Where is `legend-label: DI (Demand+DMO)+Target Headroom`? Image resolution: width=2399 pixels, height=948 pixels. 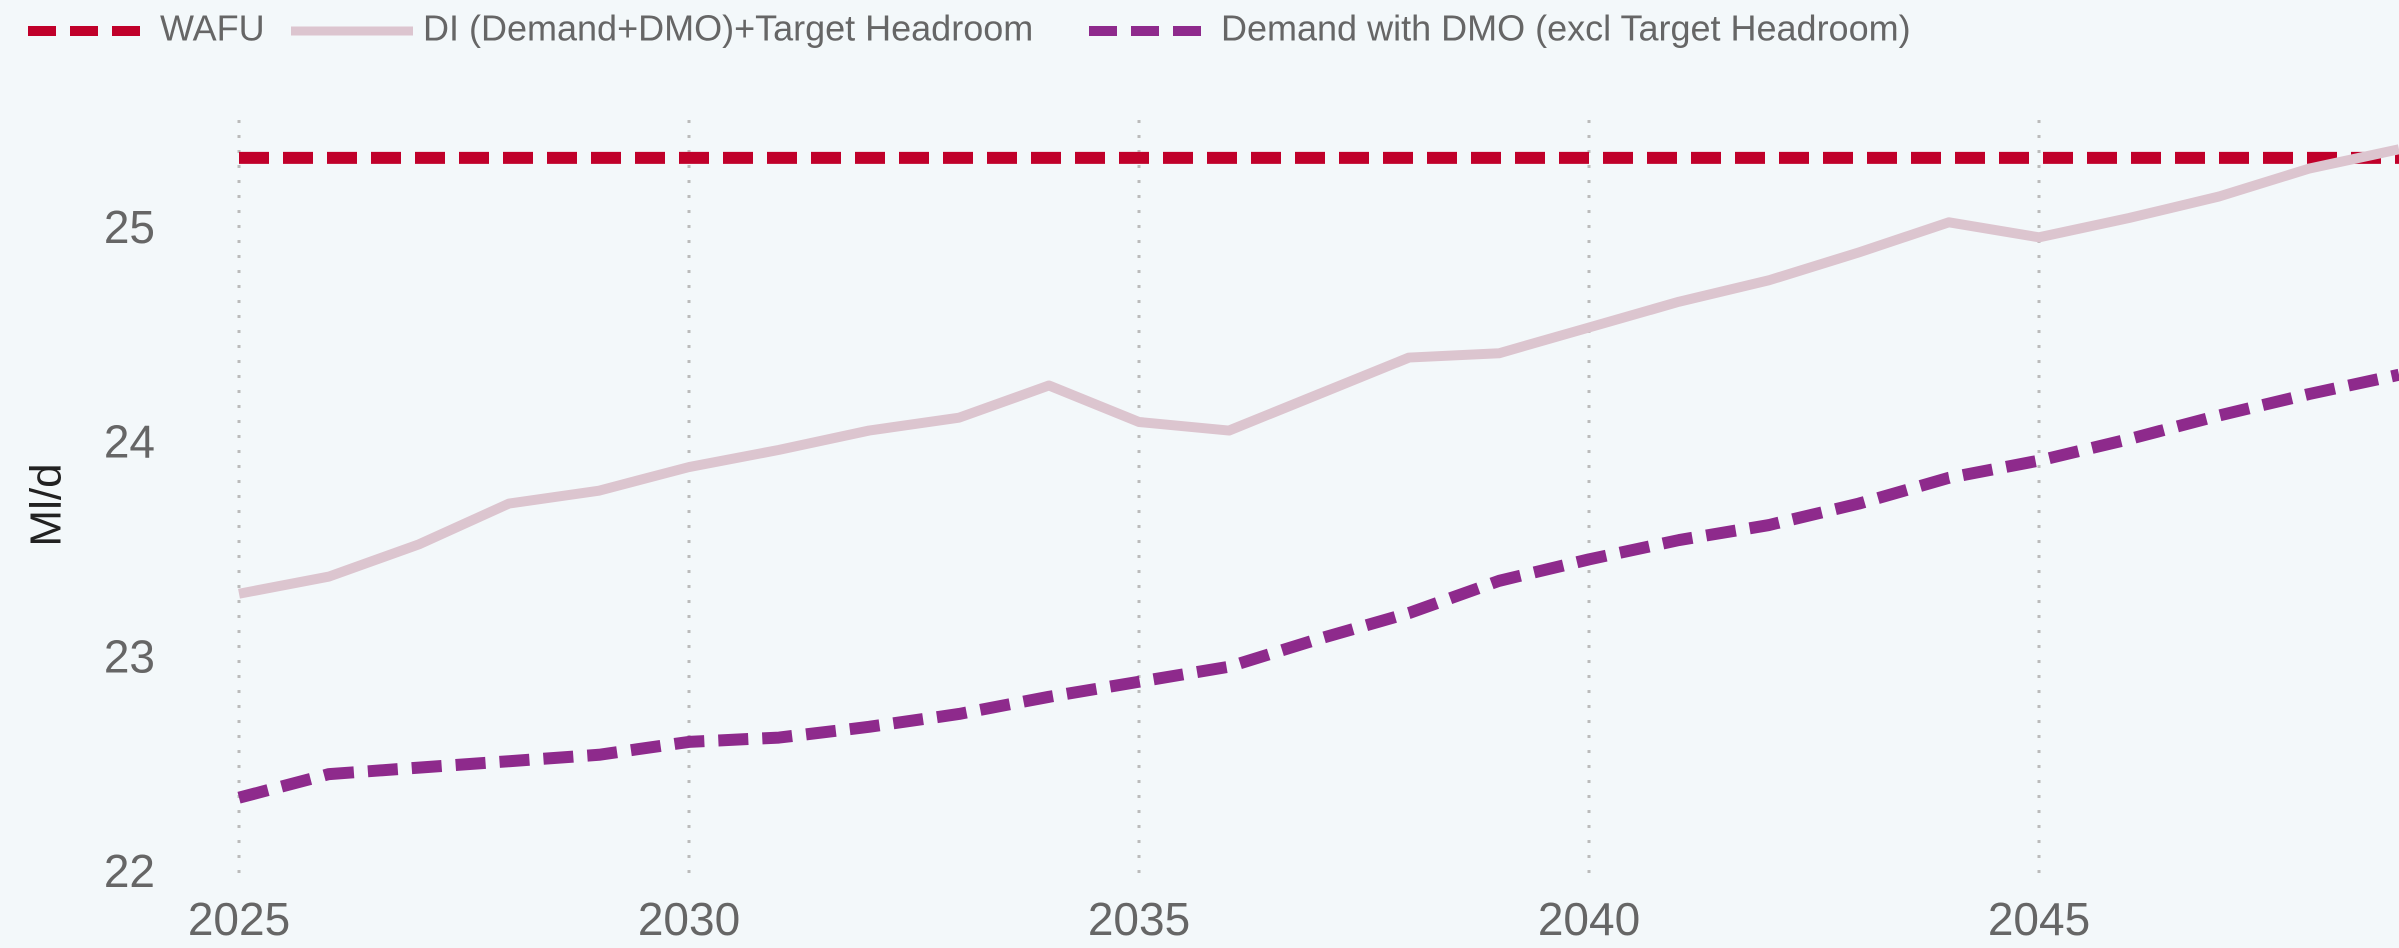
legend-label: DI (Demand+DMO)+Target Headroom is located at coordinates (728, 28).